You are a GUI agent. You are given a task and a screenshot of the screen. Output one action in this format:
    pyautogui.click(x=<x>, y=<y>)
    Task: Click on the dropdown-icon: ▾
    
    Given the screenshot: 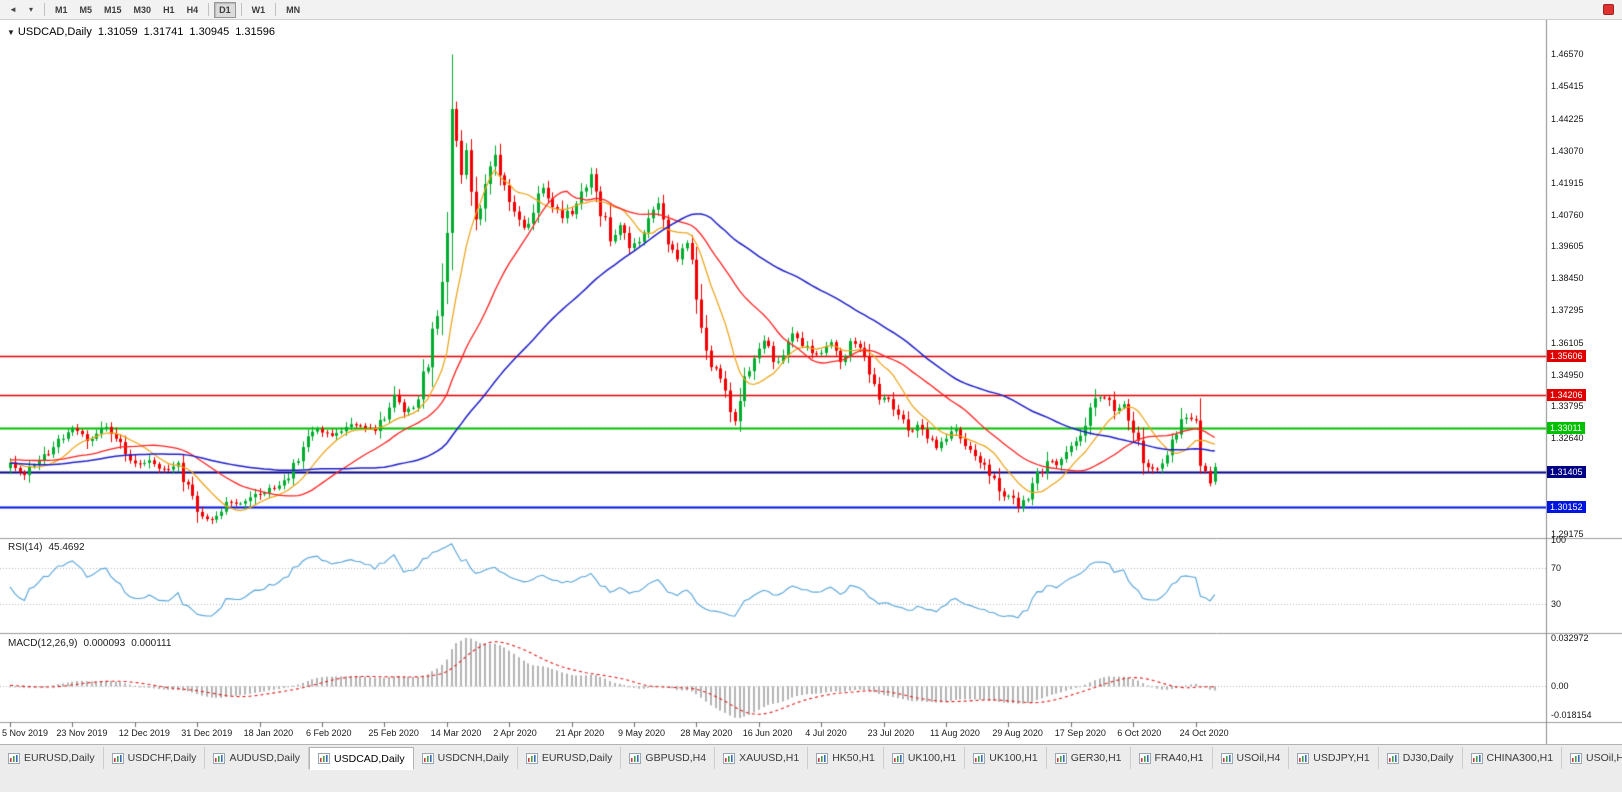 What is the action you would take?
    pyautogui.click(x=30, y=9)
    